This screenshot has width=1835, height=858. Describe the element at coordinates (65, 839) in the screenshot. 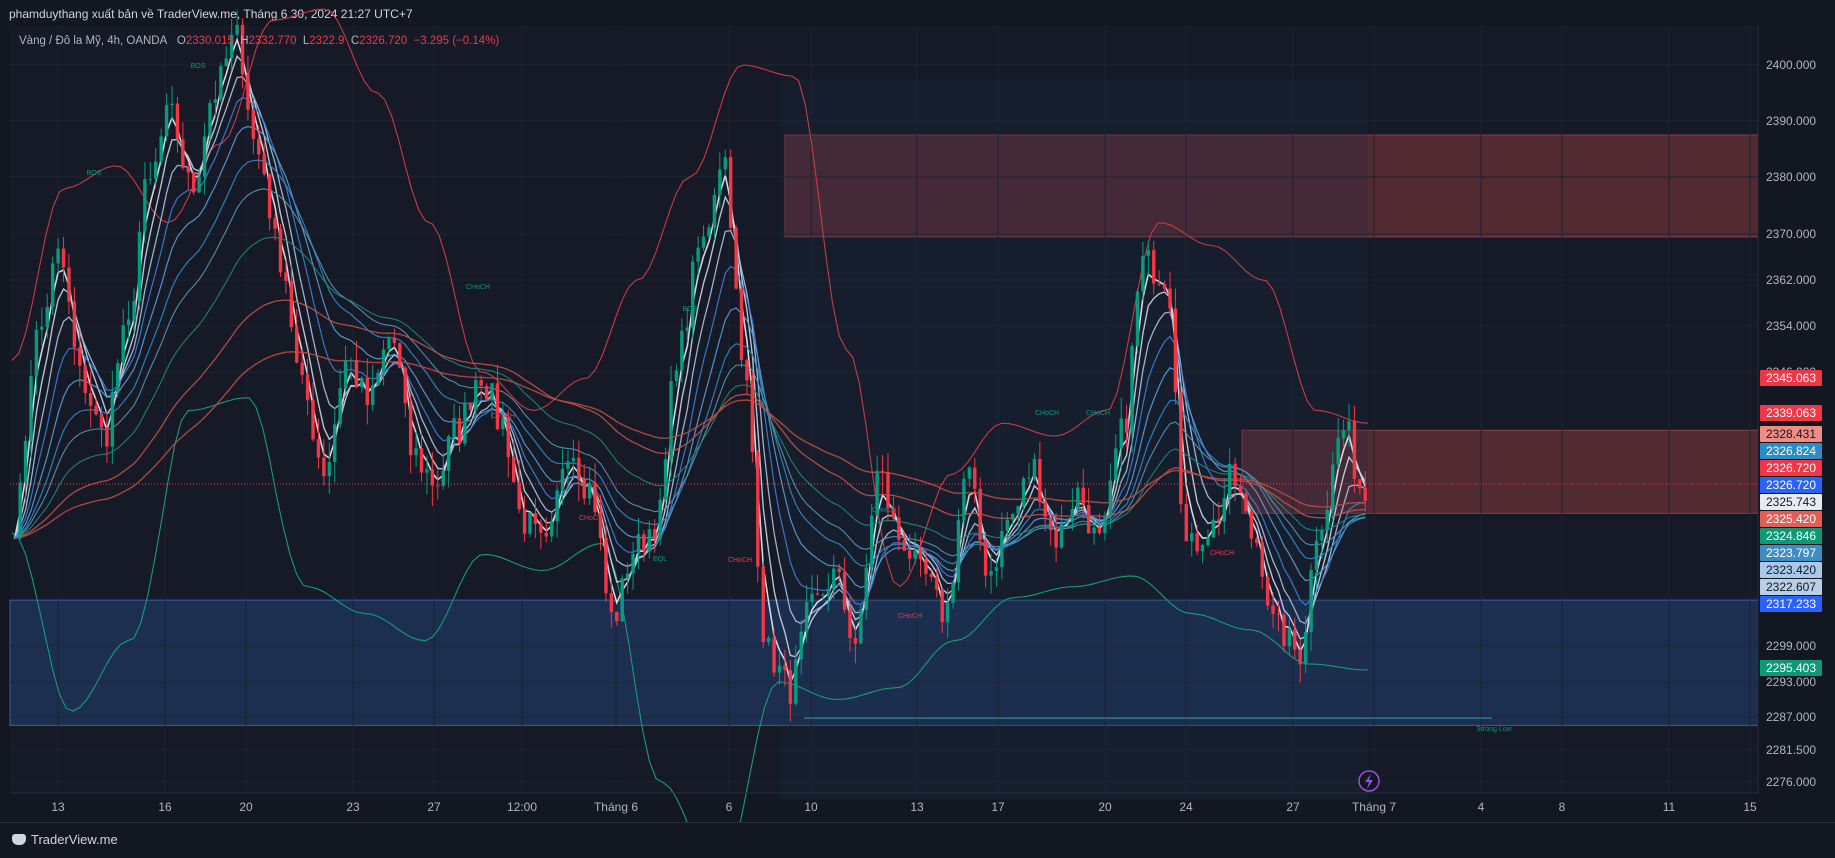

I see `brand-logo: TraderView.me` at that location.